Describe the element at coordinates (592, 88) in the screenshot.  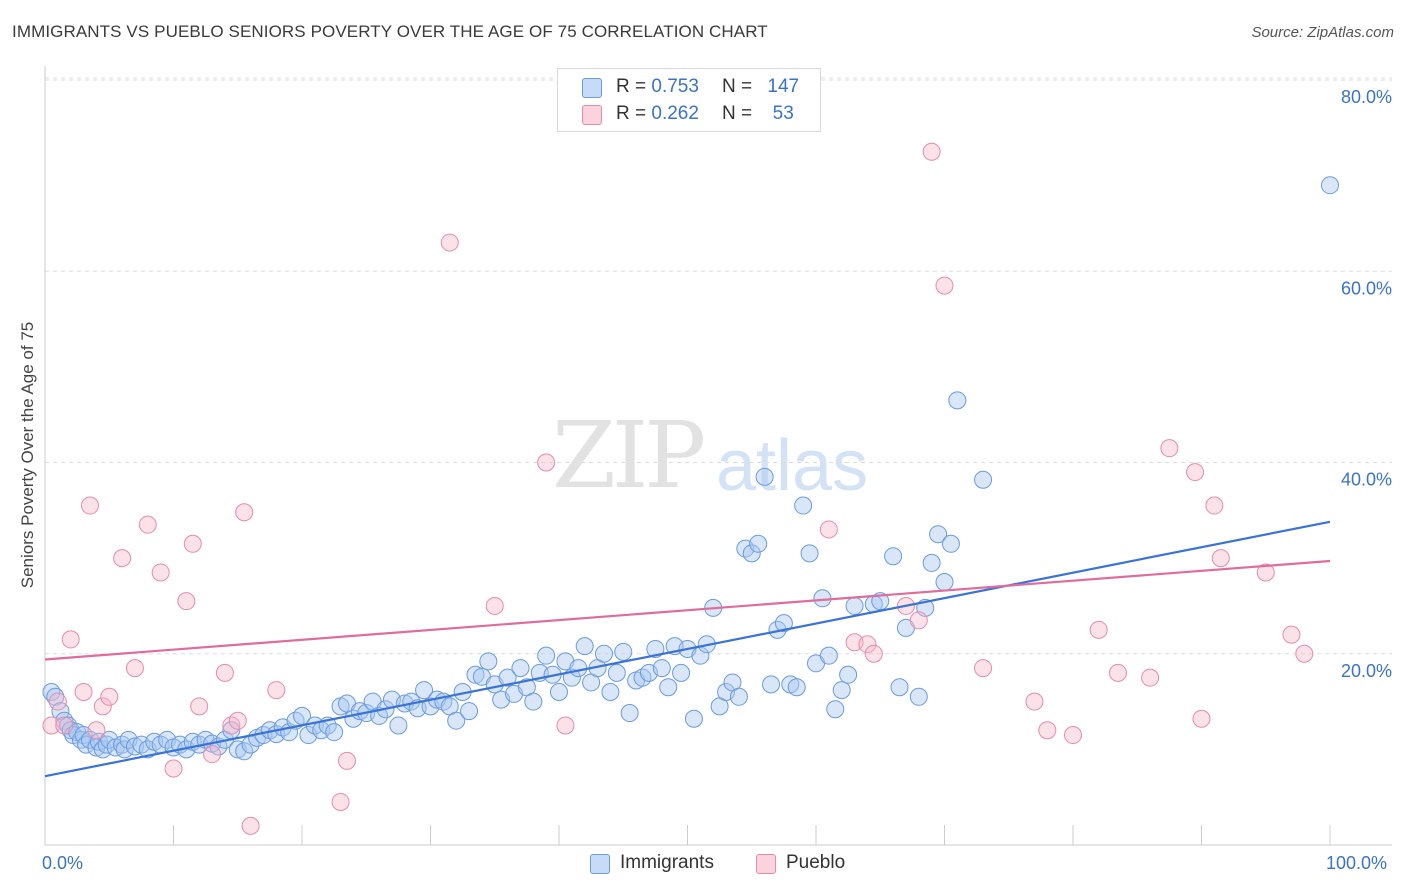
I see `legend-swatch-immigrants` at that location.